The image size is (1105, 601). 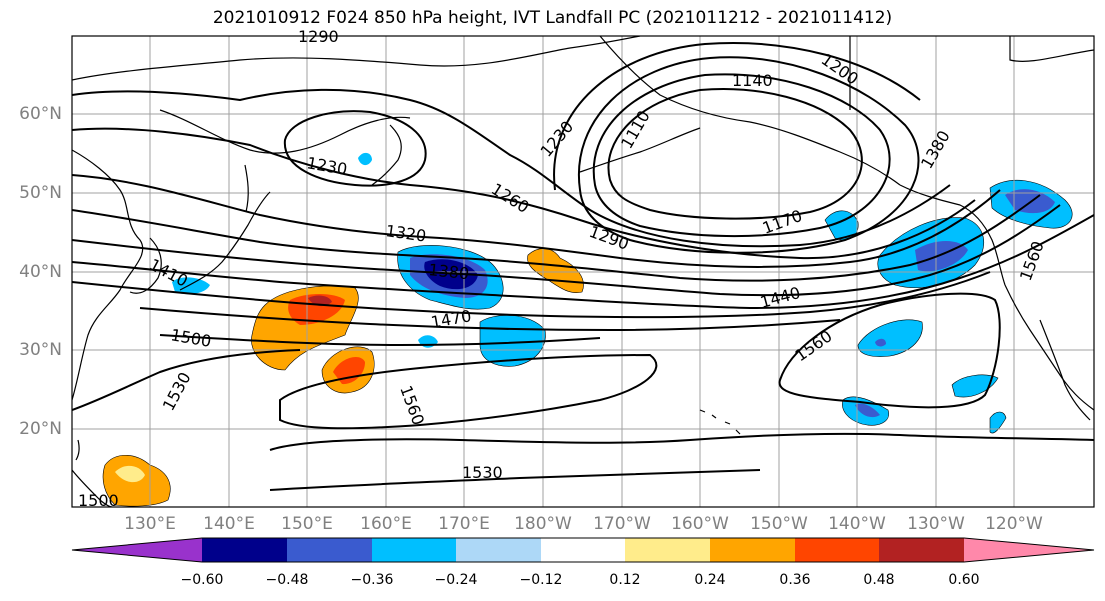 What do you see at coordinates (1014, 524) in the screenshot?
I see `lon-label: 120°W` at bounding box center [1014, 524].